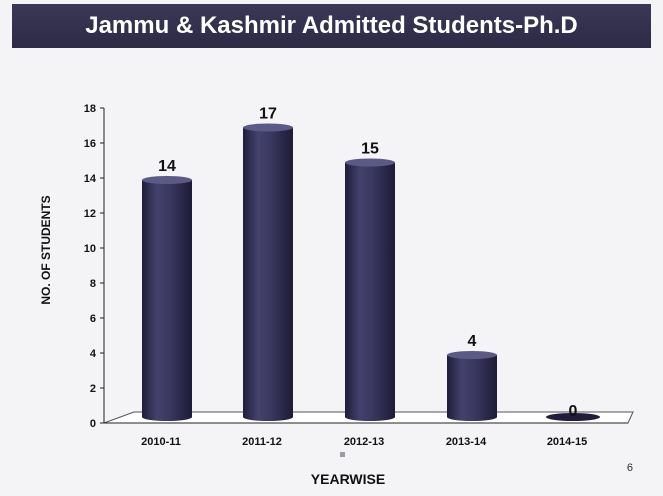 Image resolution: width=663 pixels, height=496 pixels. What do you see at coordinates (370, 149) in the screenshot?
I see `data-label: 15` at bounding box center [370, 149].